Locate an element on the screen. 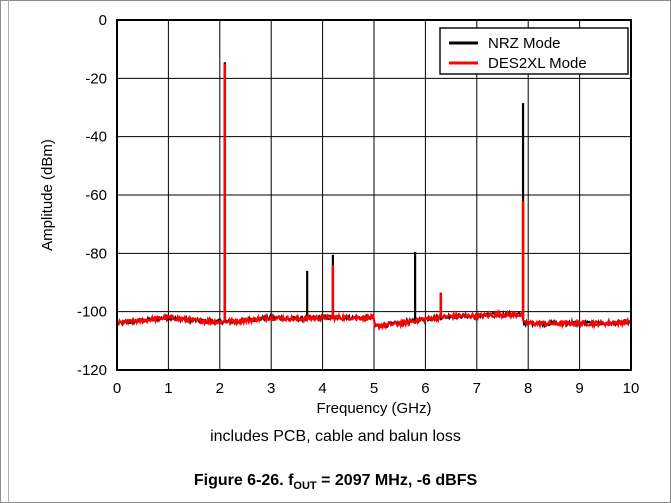 This screenshot has height=503, width=671. y-tick-label: -100 is located at coordinates (92, 312).